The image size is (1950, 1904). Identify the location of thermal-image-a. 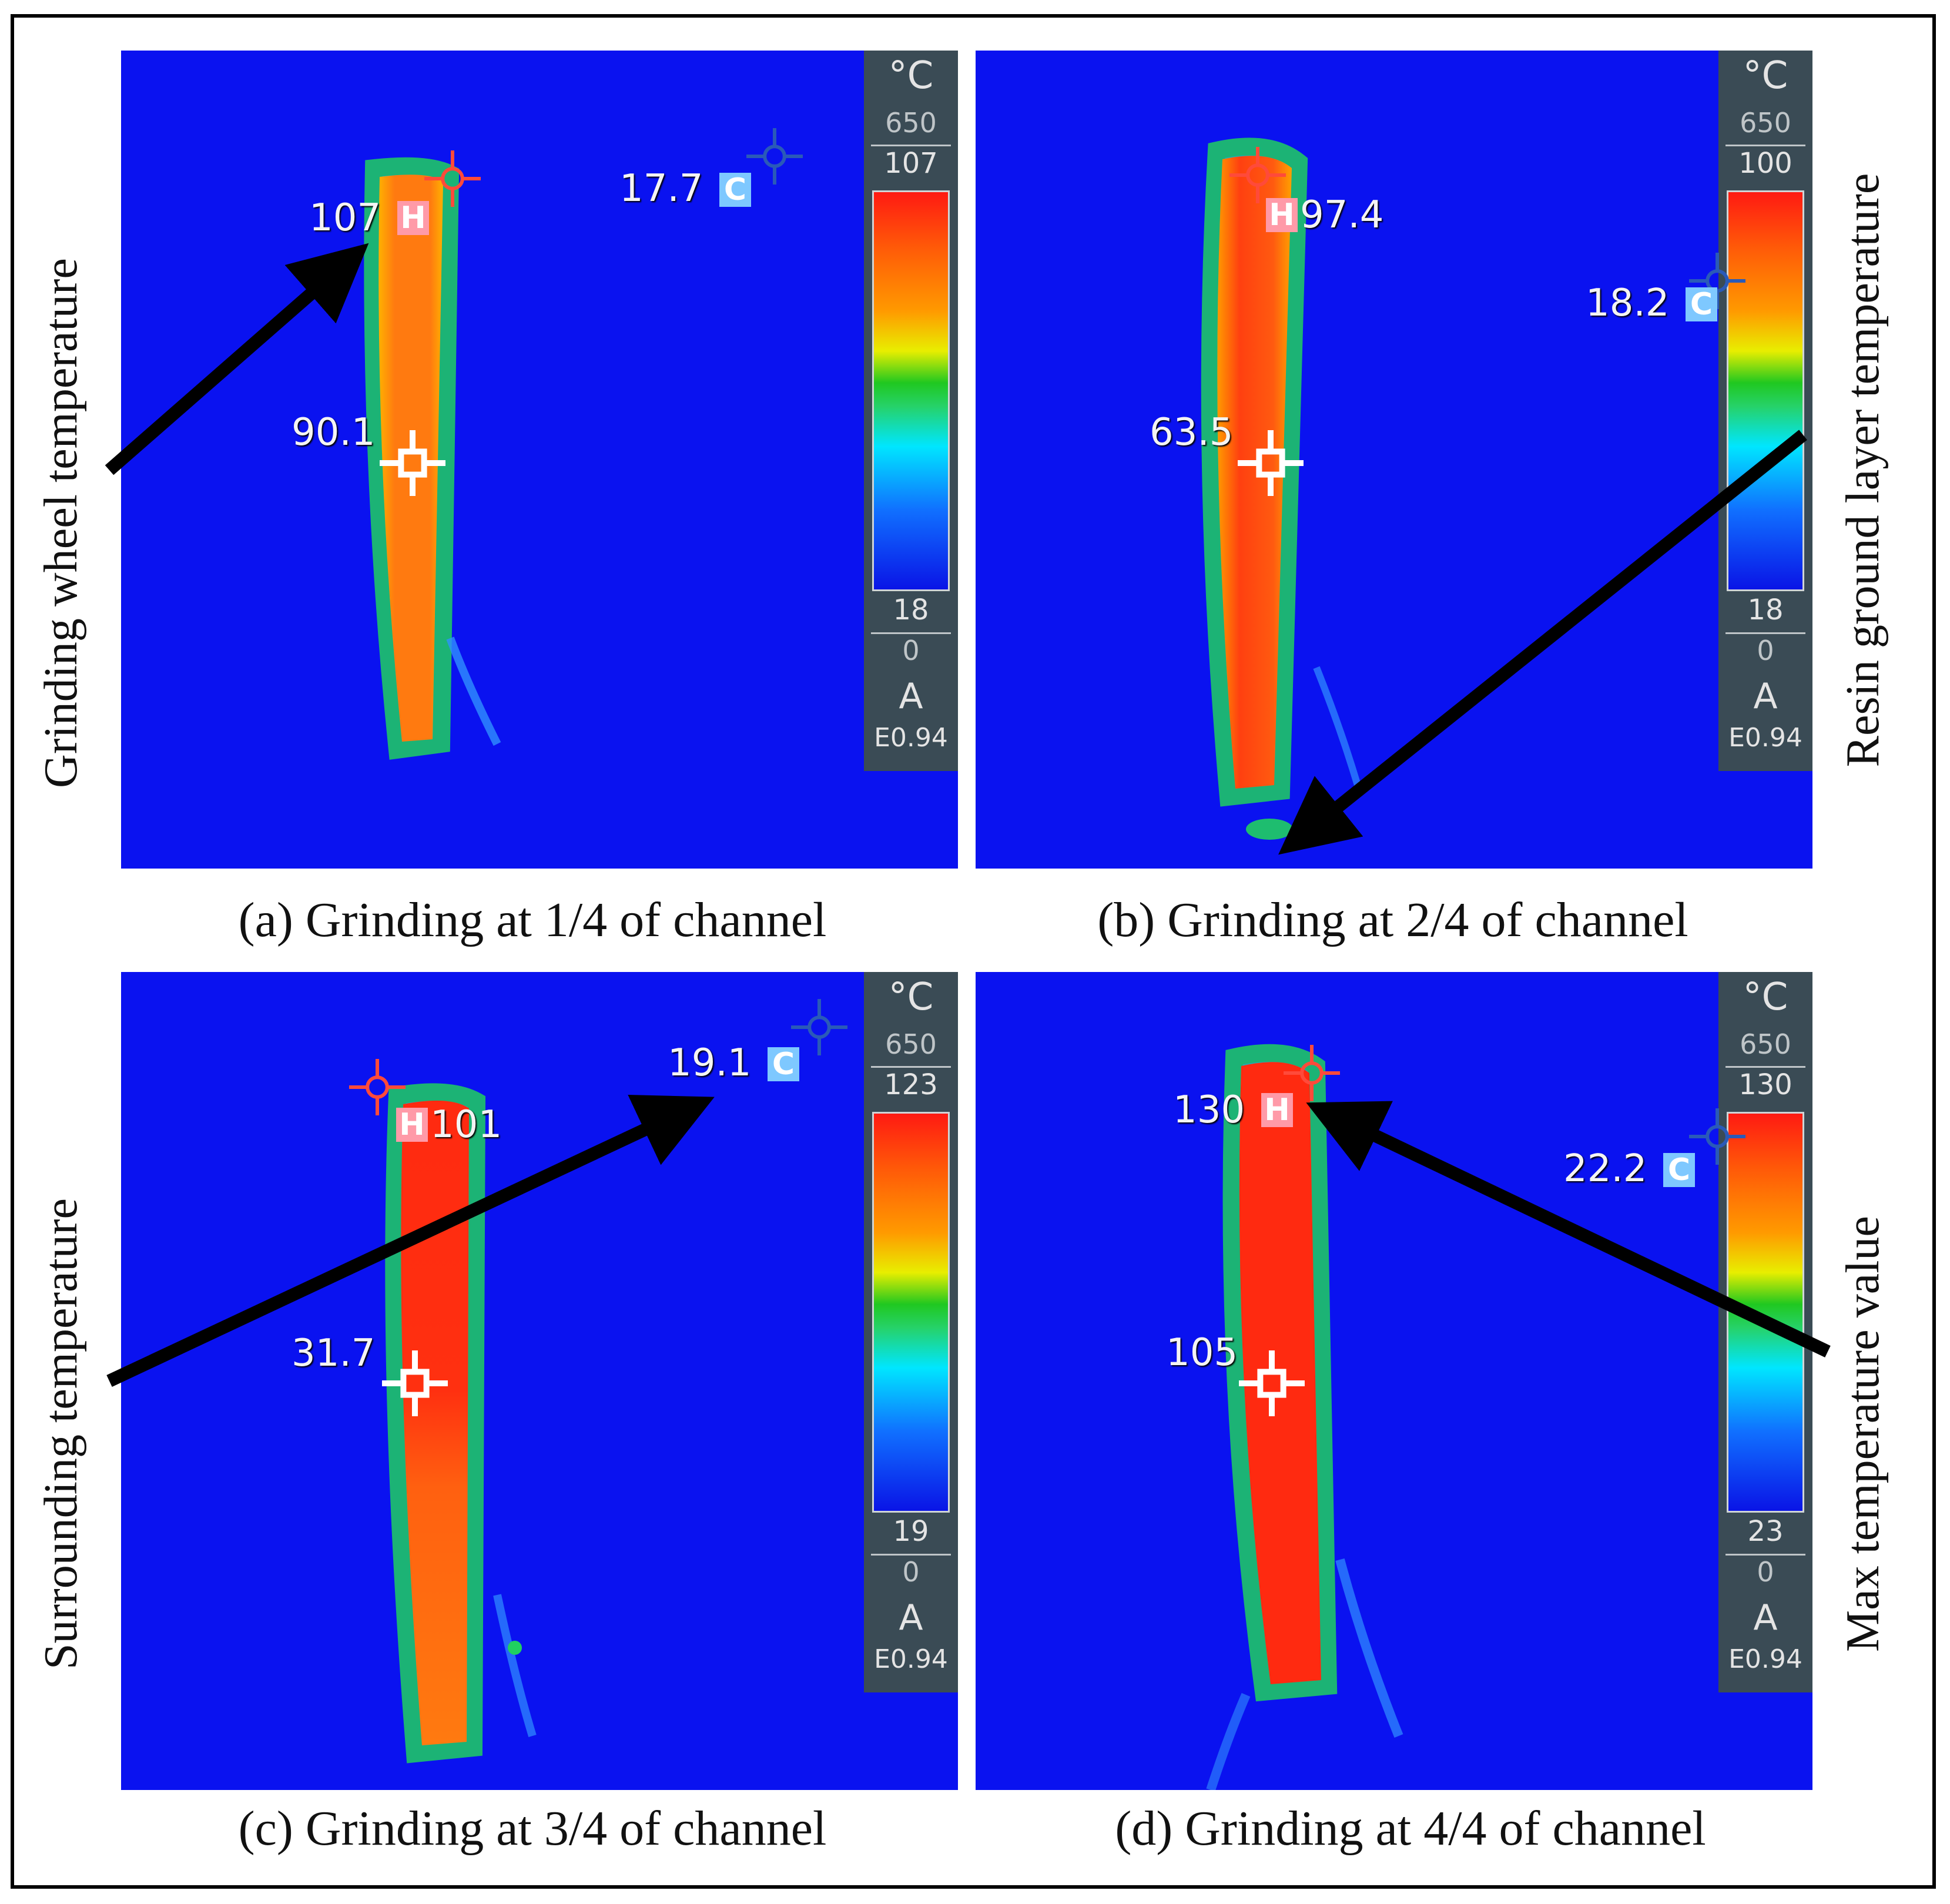
(432, 459).